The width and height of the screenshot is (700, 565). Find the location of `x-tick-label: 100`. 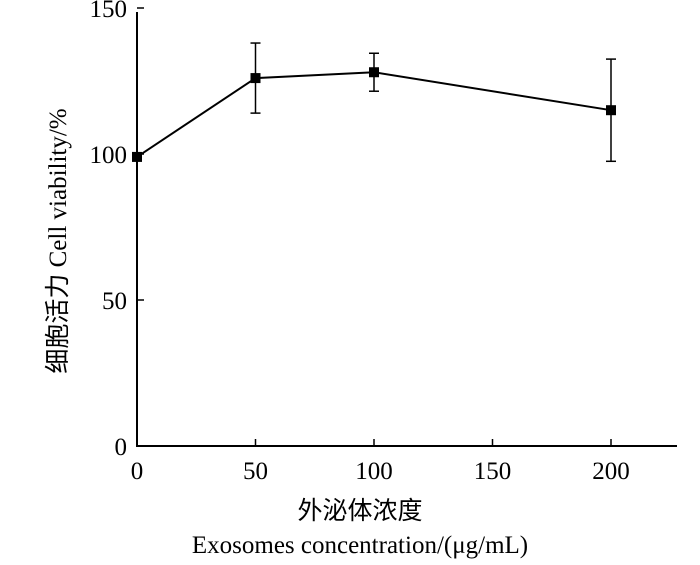

x-tick-label: 100 is located at coordinates (374, 471).